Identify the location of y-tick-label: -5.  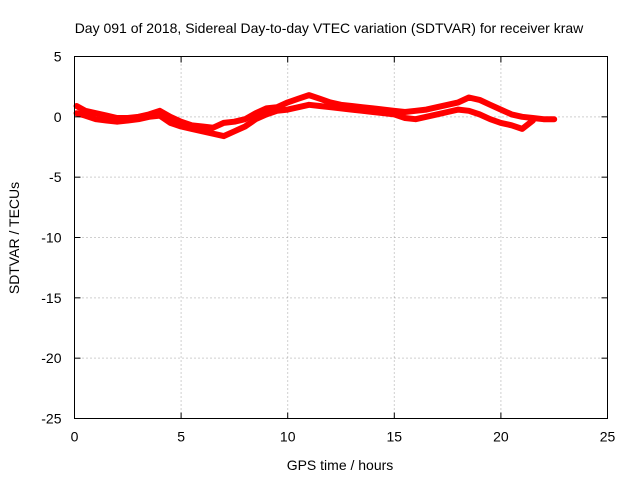
(55, 177).